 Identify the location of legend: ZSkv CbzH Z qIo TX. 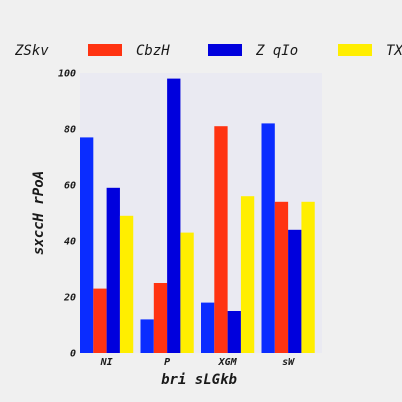
(208, 51).